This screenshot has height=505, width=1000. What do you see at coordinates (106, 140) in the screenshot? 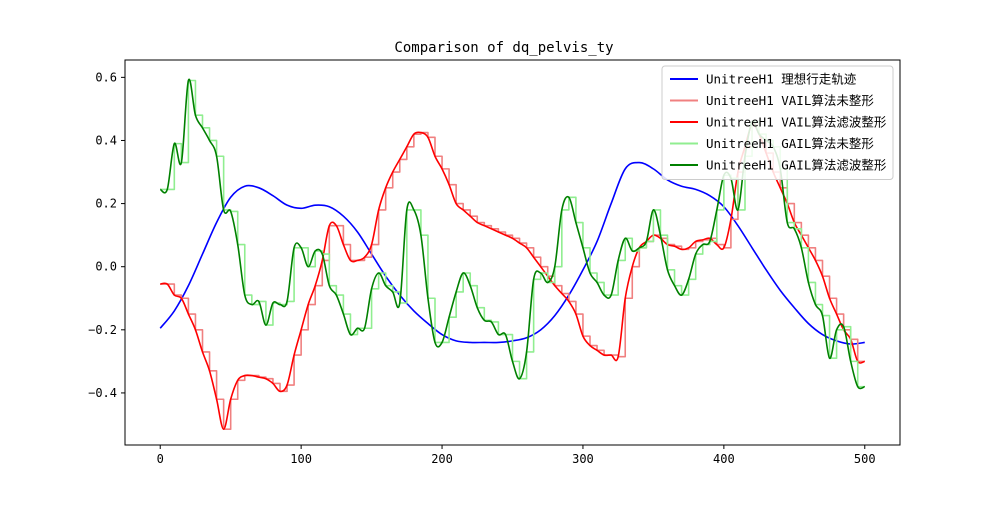
I see `y-tick-label: 0.4` at bounding box center [106, 140].